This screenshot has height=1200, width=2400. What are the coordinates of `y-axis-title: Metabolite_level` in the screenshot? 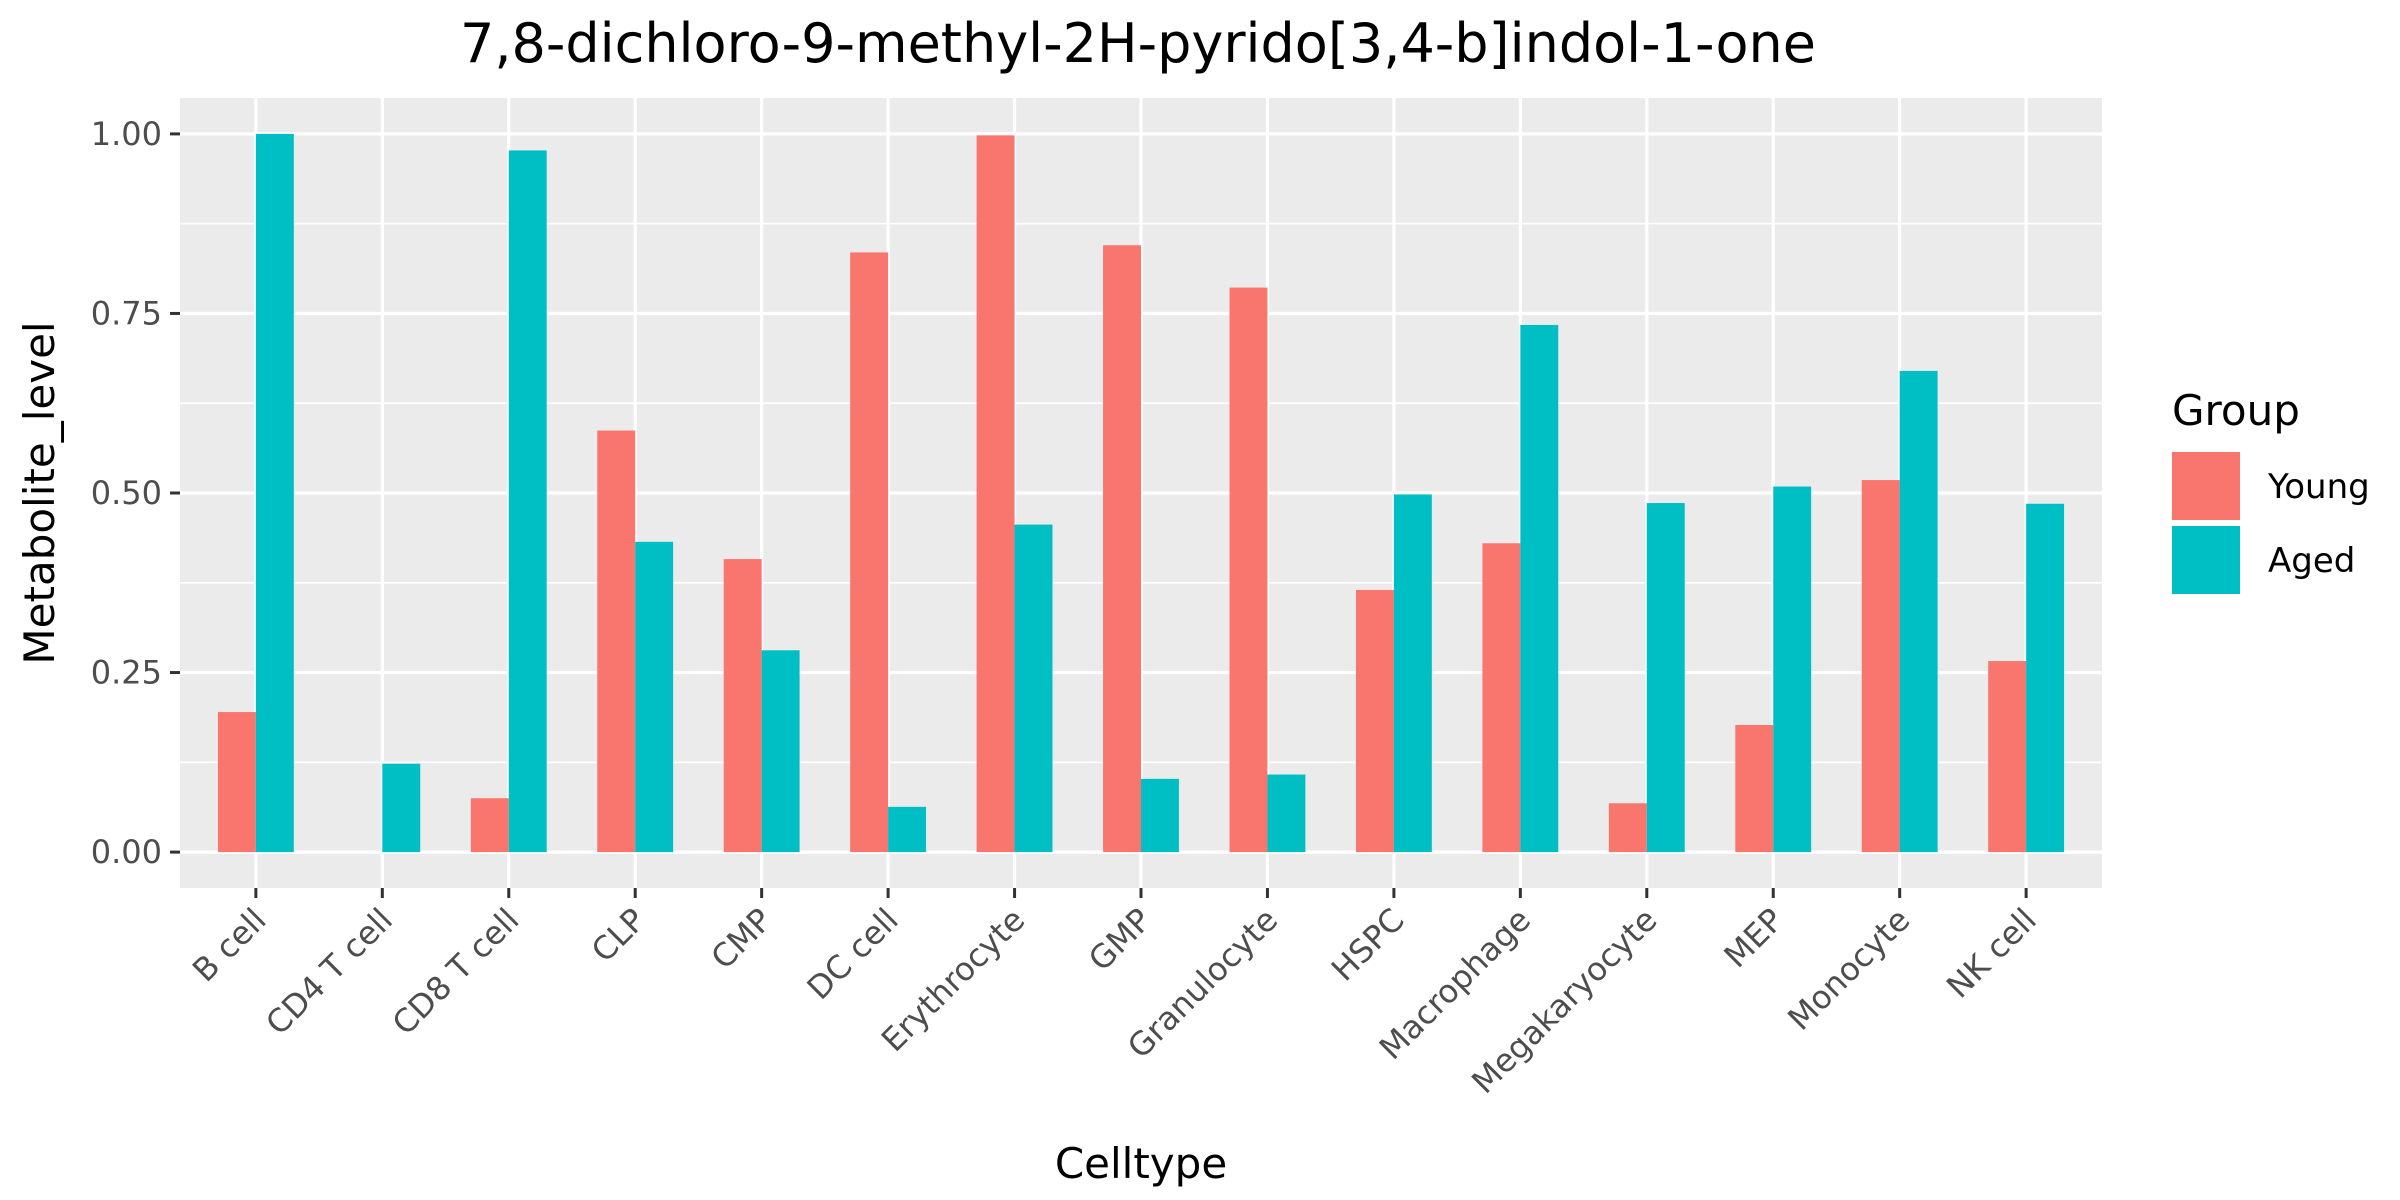 It's located at (39, 492).